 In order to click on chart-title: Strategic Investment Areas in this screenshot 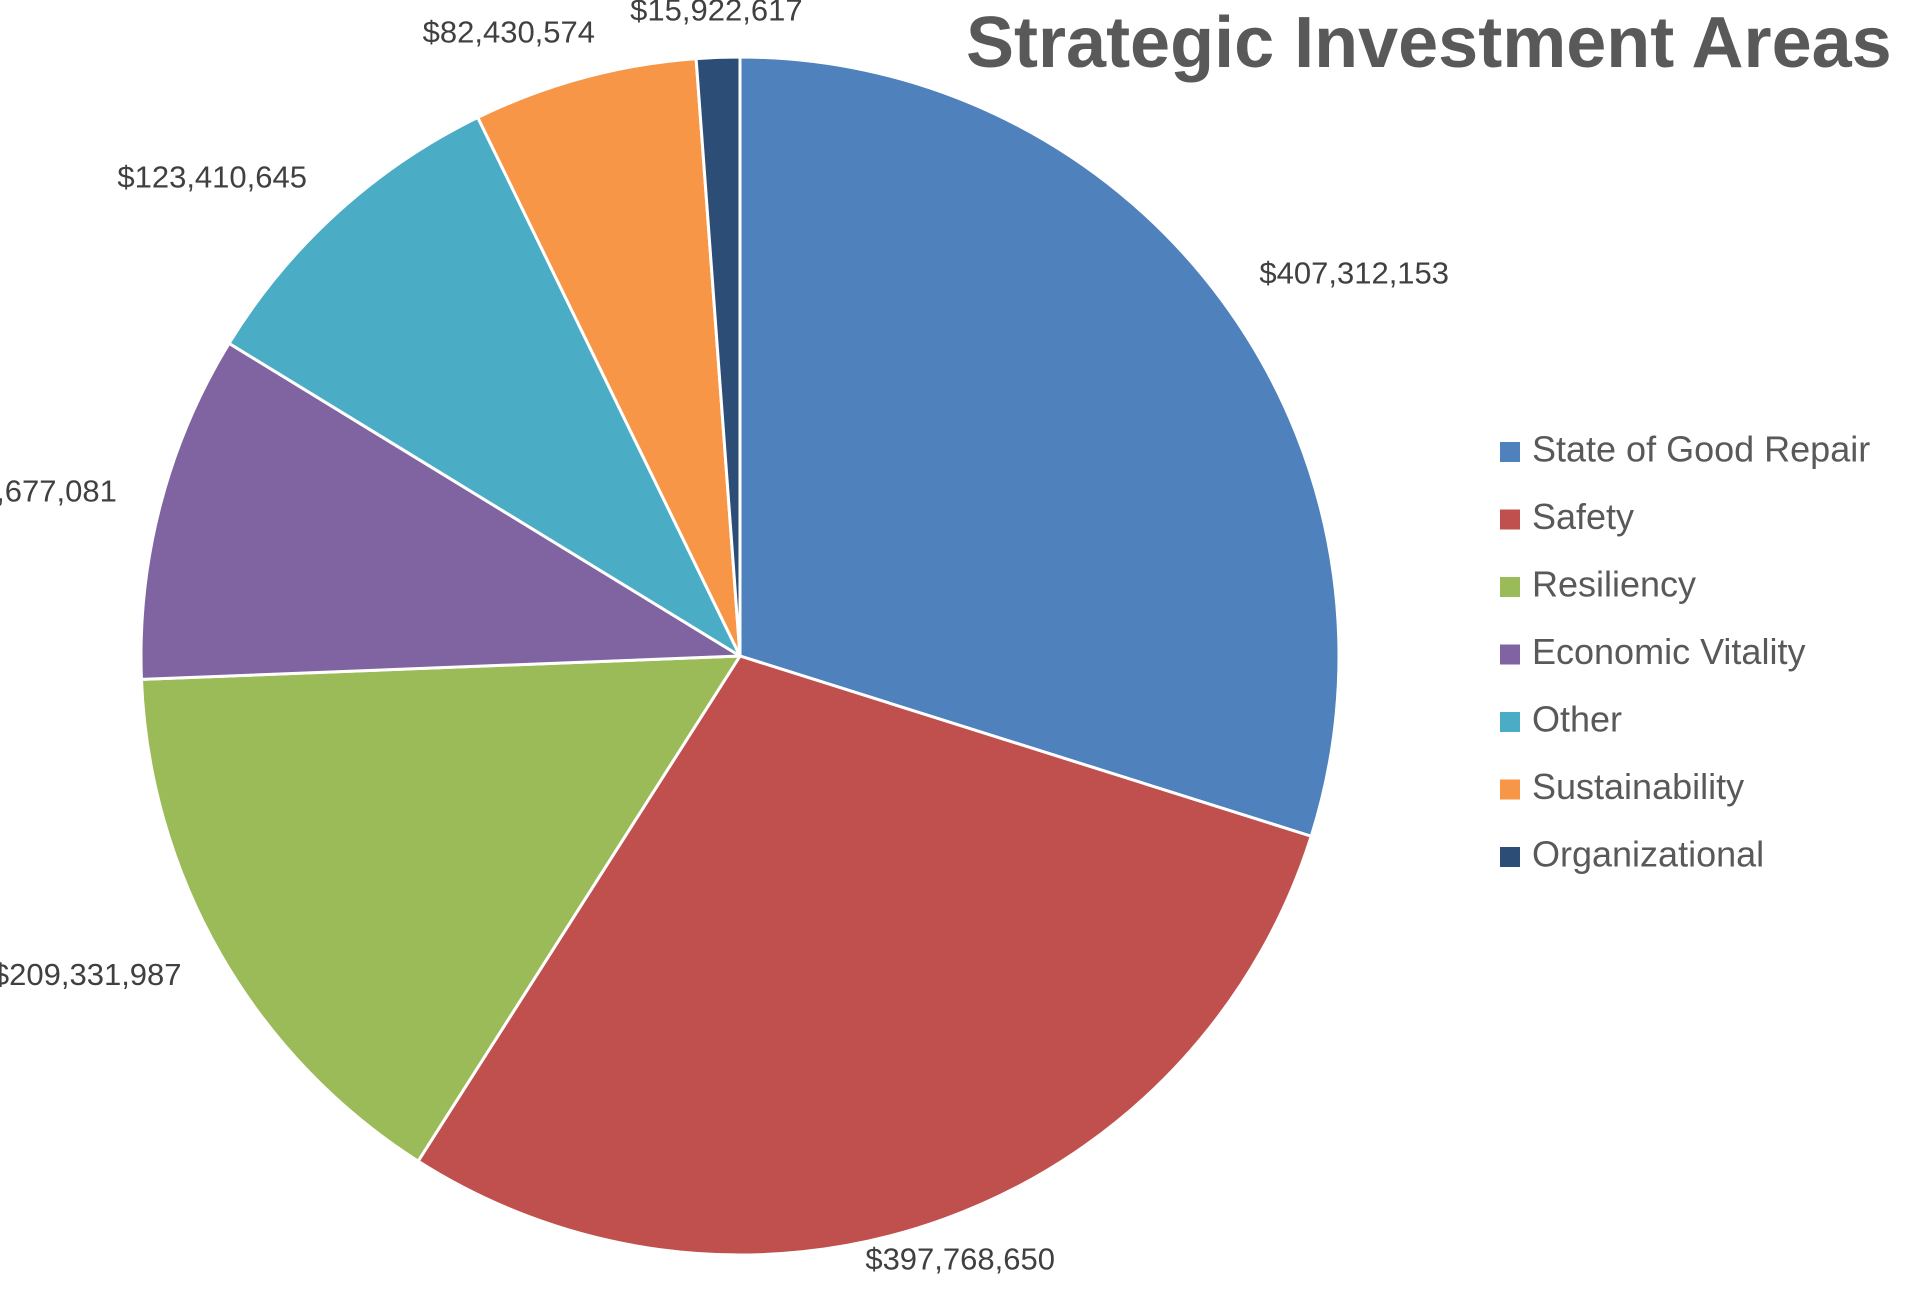, I will do `click(1429, 43)`.